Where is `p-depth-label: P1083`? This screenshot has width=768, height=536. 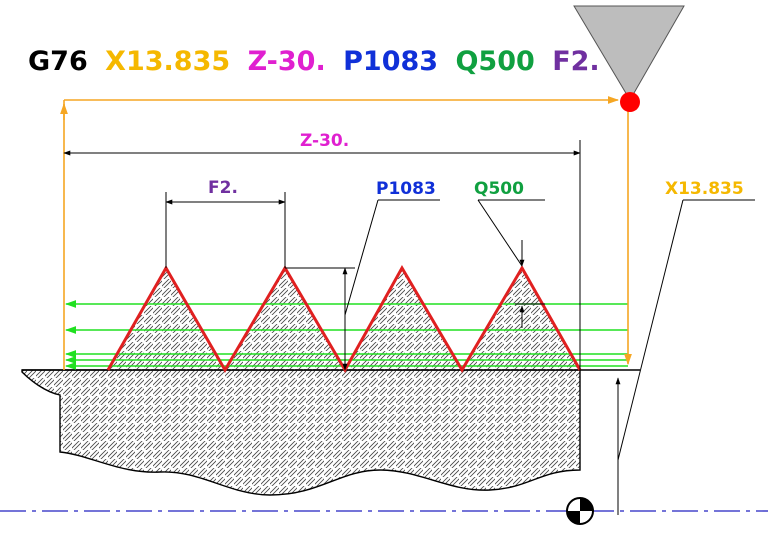 p-depth-label: P1083 is located at coordinates (406, 189).